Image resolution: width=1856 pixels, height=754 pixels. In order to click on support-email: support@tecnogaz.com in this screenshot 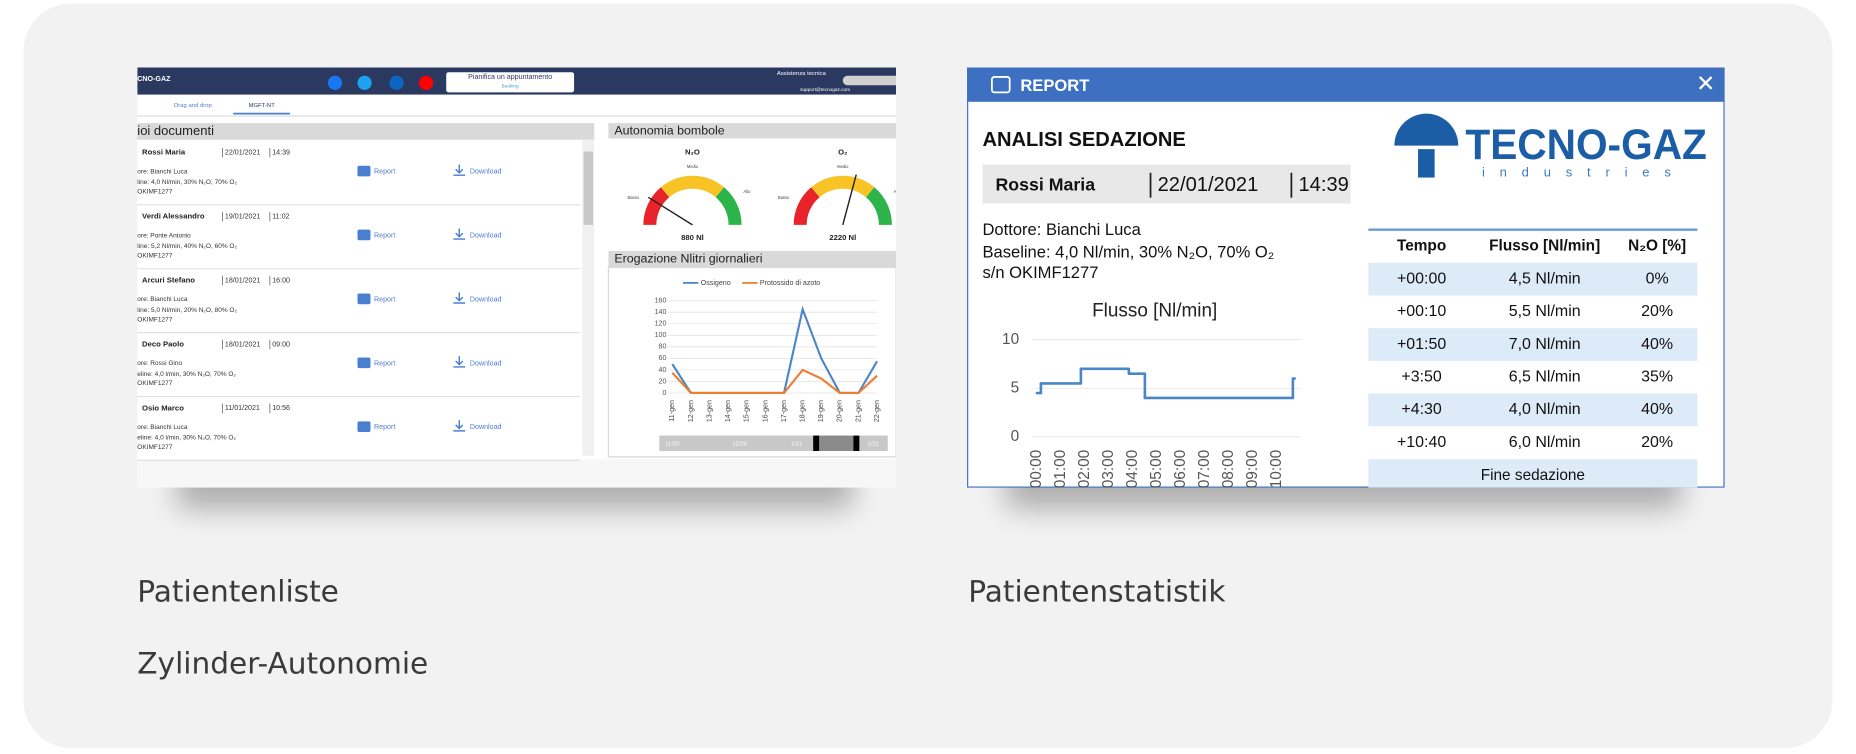, I will do `click(825, 90)`.